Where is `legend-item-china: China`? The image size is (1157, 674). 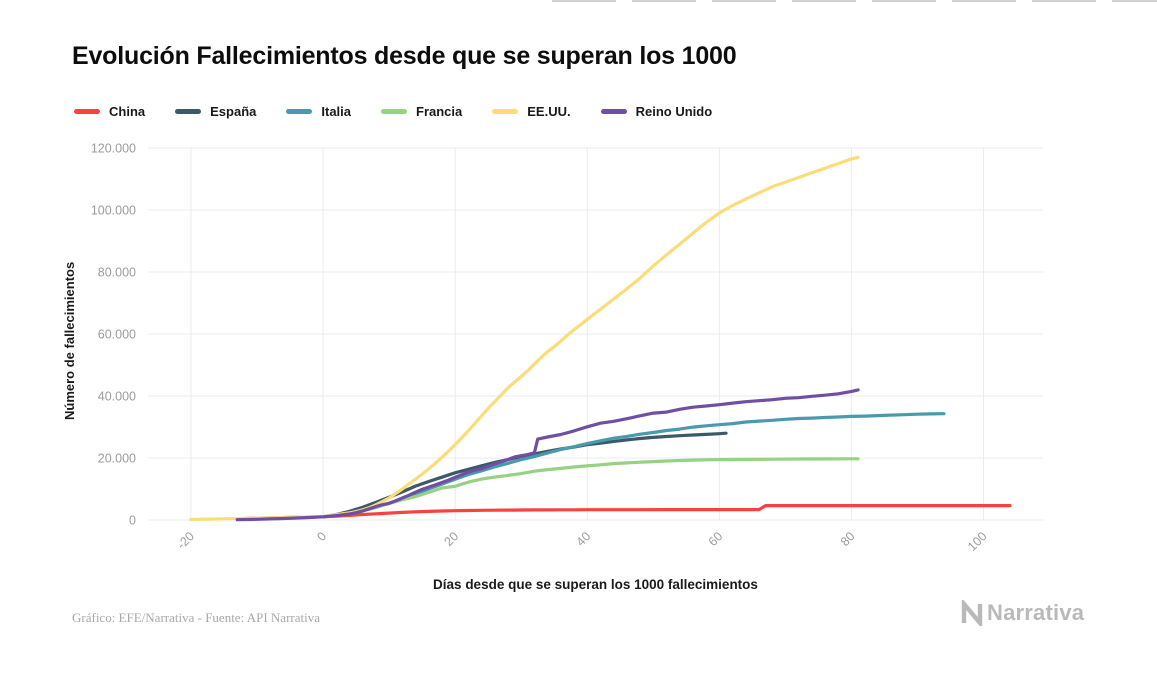 legend-item-china: China is located at coordinates (109, 111).